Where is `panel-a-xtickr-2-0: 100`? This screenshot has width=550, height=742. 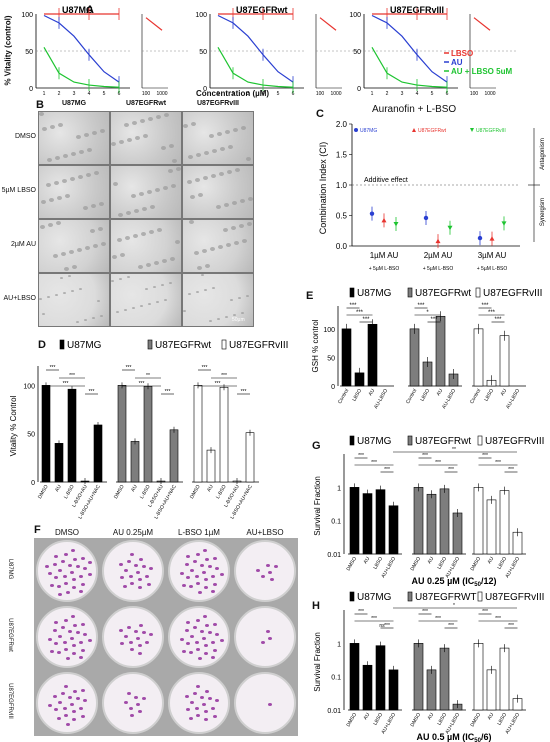 panel-a-xtickr-2-0: 100 is located at coordinates (474, 94).